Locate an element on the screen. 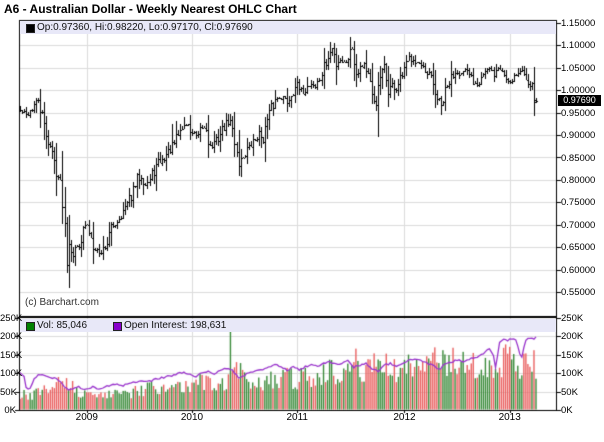 The width and height of the screenshot is (604, 442). price-axis-label: 1.15000 is located at coordinates (578, 23).